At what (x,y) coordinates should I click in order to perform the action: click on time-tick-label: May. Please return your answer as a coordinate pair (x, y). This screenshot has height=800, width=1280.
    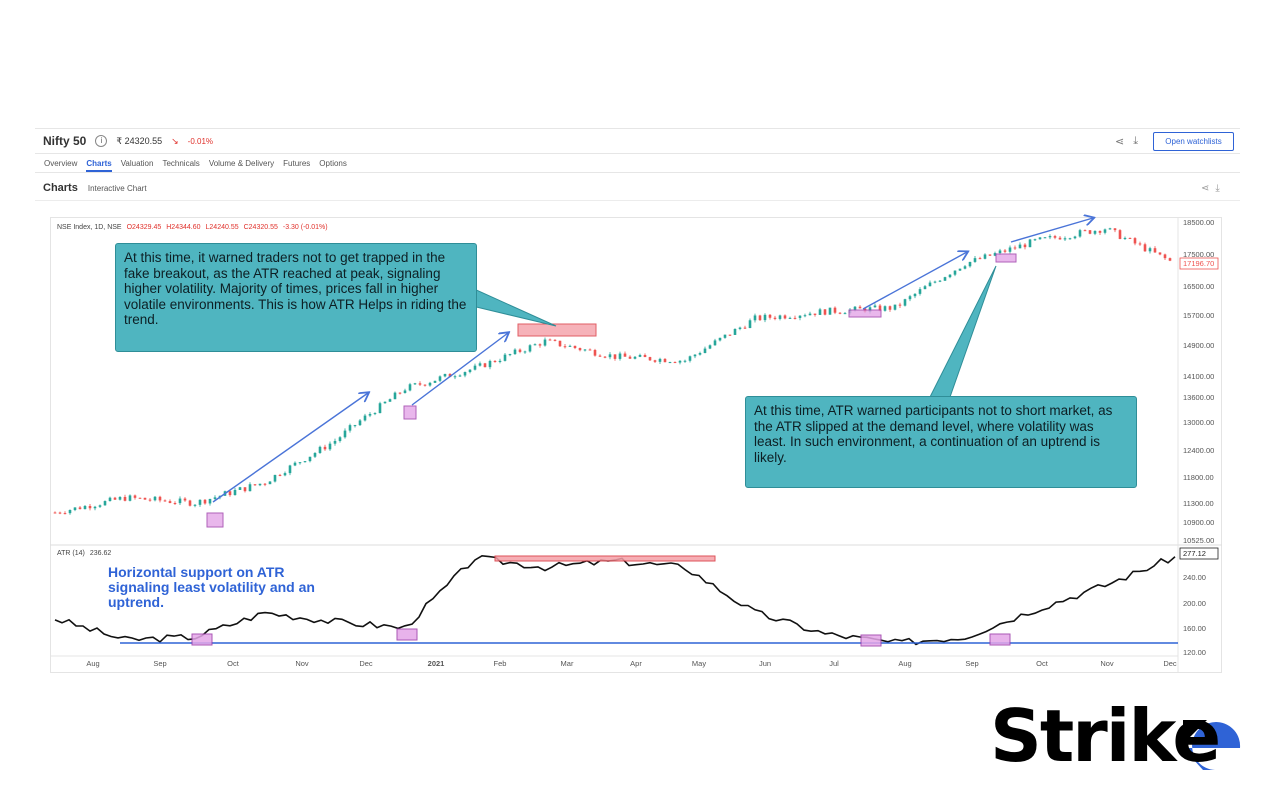
    Looking at the image, I should click on (699, 663).